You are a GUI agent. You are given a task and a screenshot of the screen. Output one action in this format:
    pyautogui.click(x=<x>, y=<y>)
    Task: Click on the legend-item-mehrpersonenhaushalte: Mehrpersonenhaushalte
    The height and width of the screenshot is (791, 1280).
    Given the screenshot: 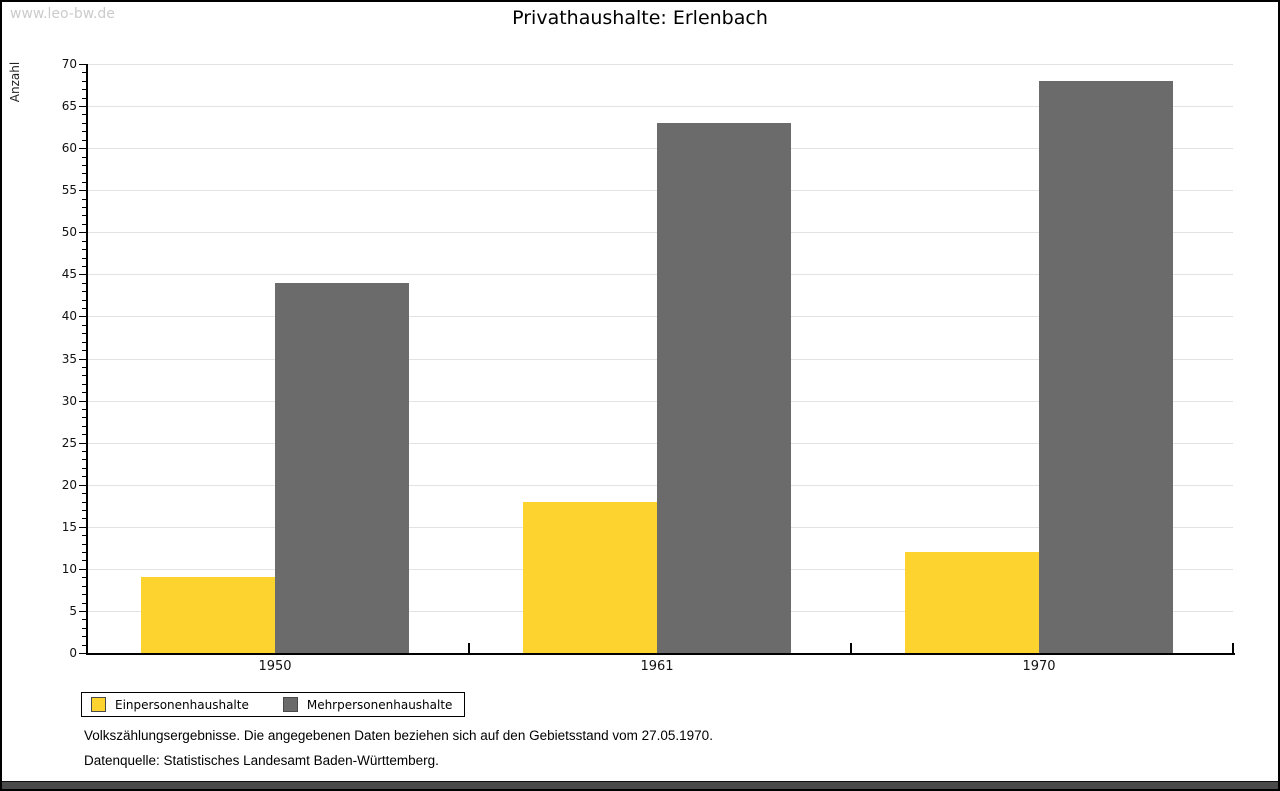 What is the action you would take?
    pyautogui.click(x=367, y=704)
    